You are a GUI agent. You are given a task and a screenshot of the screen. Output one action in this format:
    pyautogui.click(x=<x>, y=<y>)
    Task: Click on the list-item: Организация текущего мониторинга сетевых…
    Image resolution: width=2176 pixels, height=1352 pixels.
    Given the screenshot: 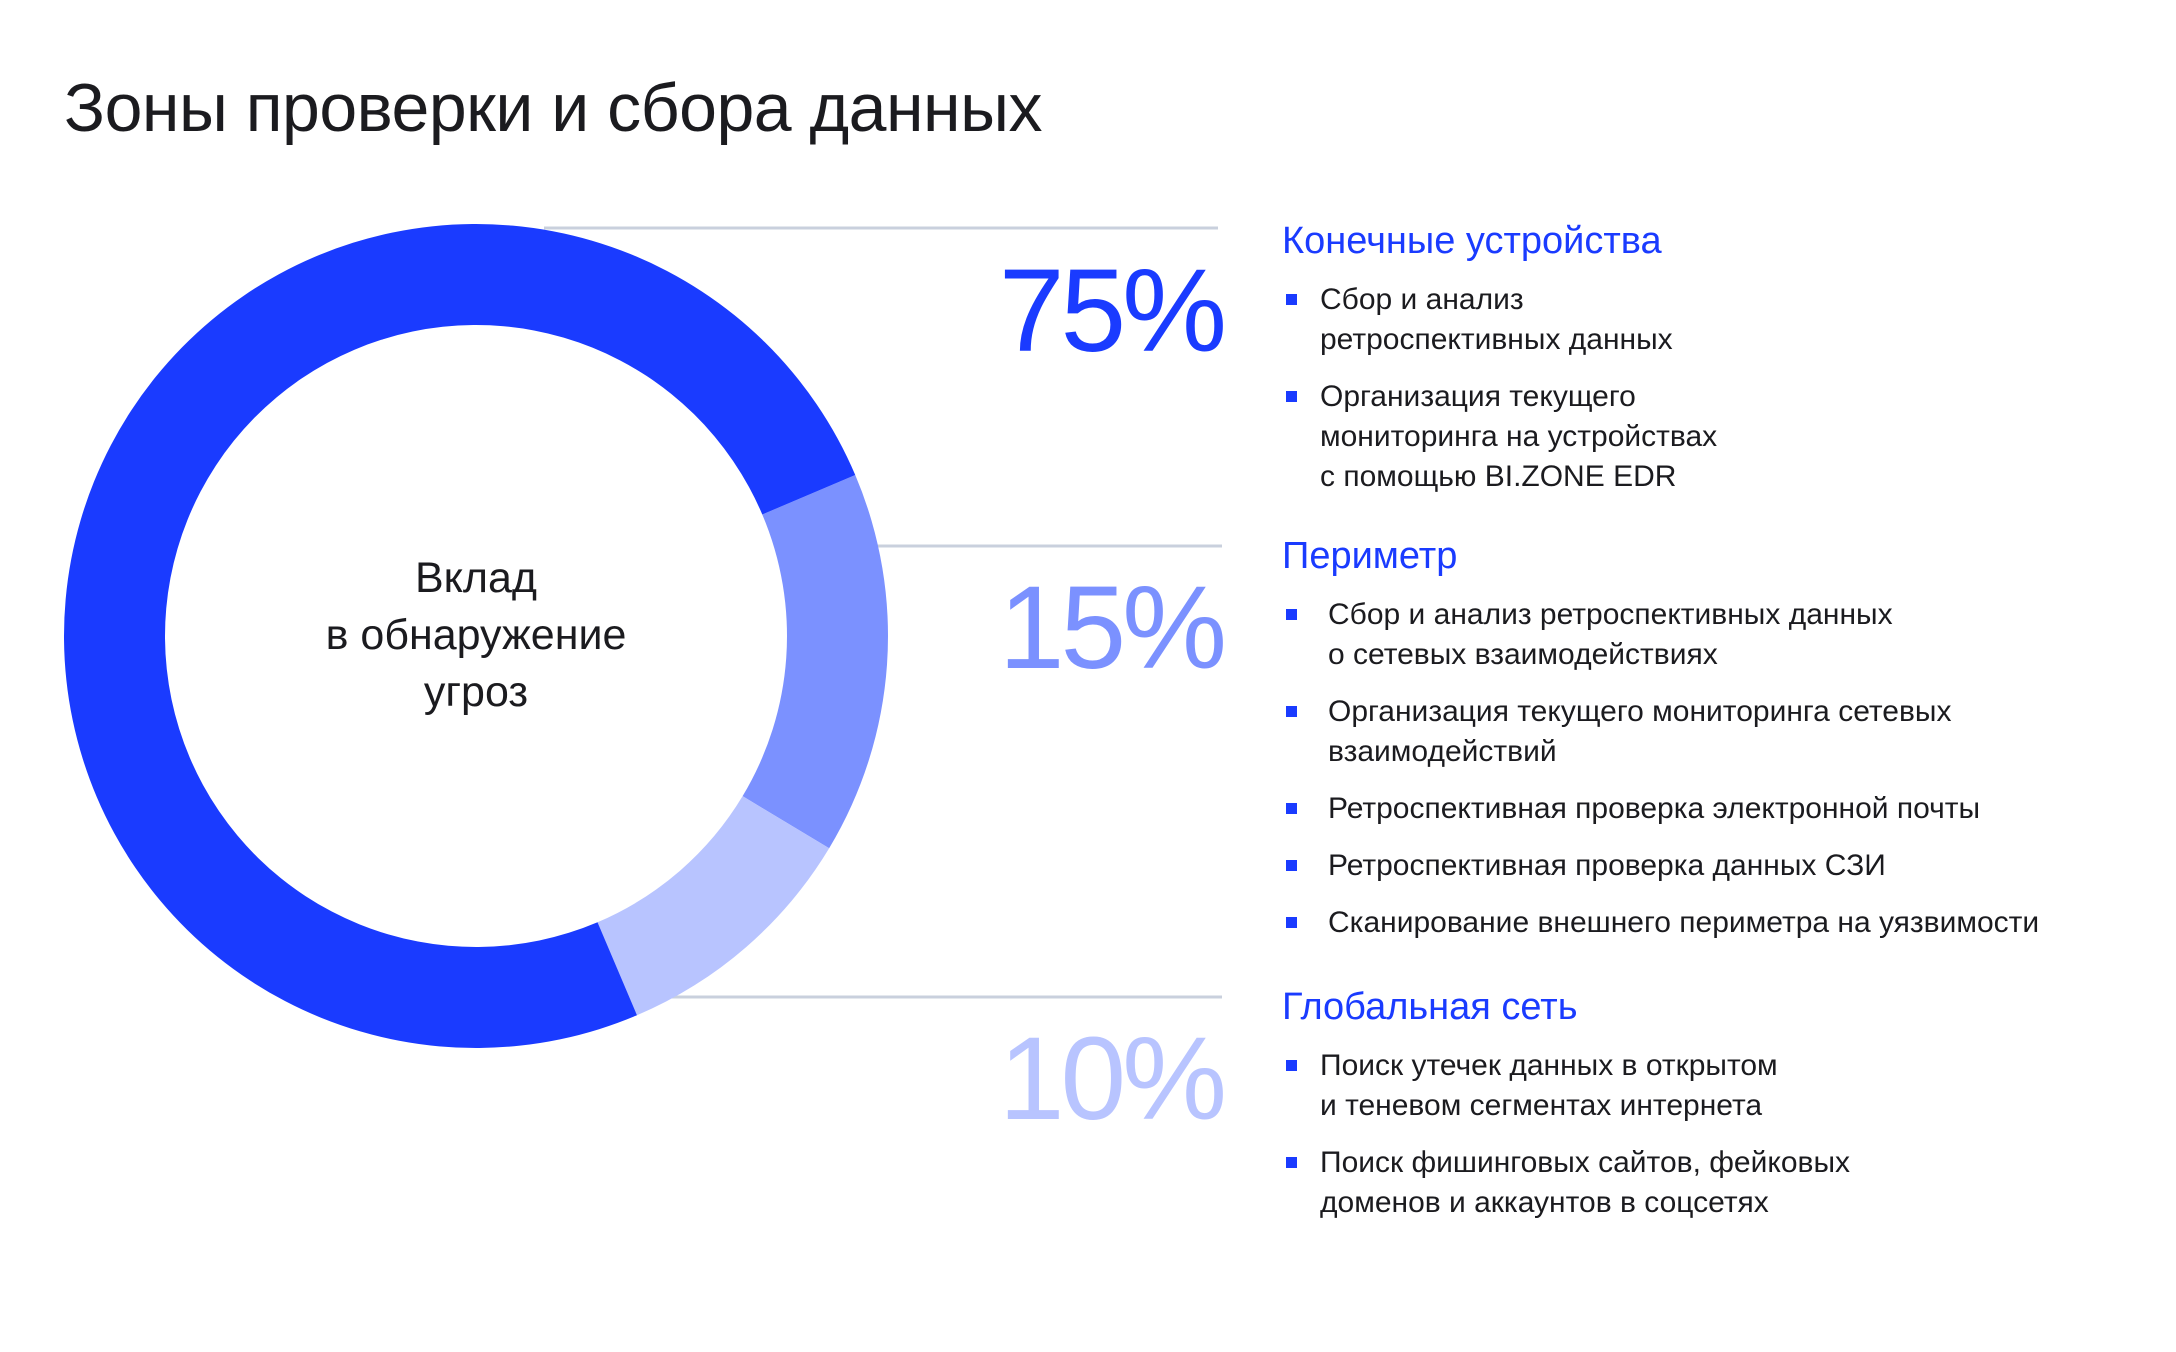 What is the action you would take?
    pyautogui.click(x=1660, y=732)
    